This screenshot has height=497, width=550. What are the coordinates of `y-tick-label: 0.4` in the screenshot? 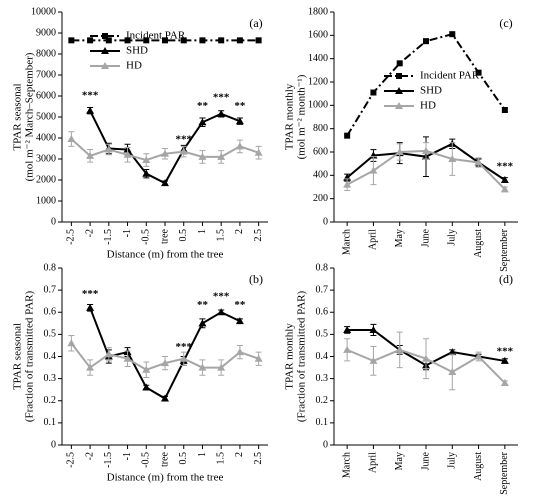 It's located at (322, 356).